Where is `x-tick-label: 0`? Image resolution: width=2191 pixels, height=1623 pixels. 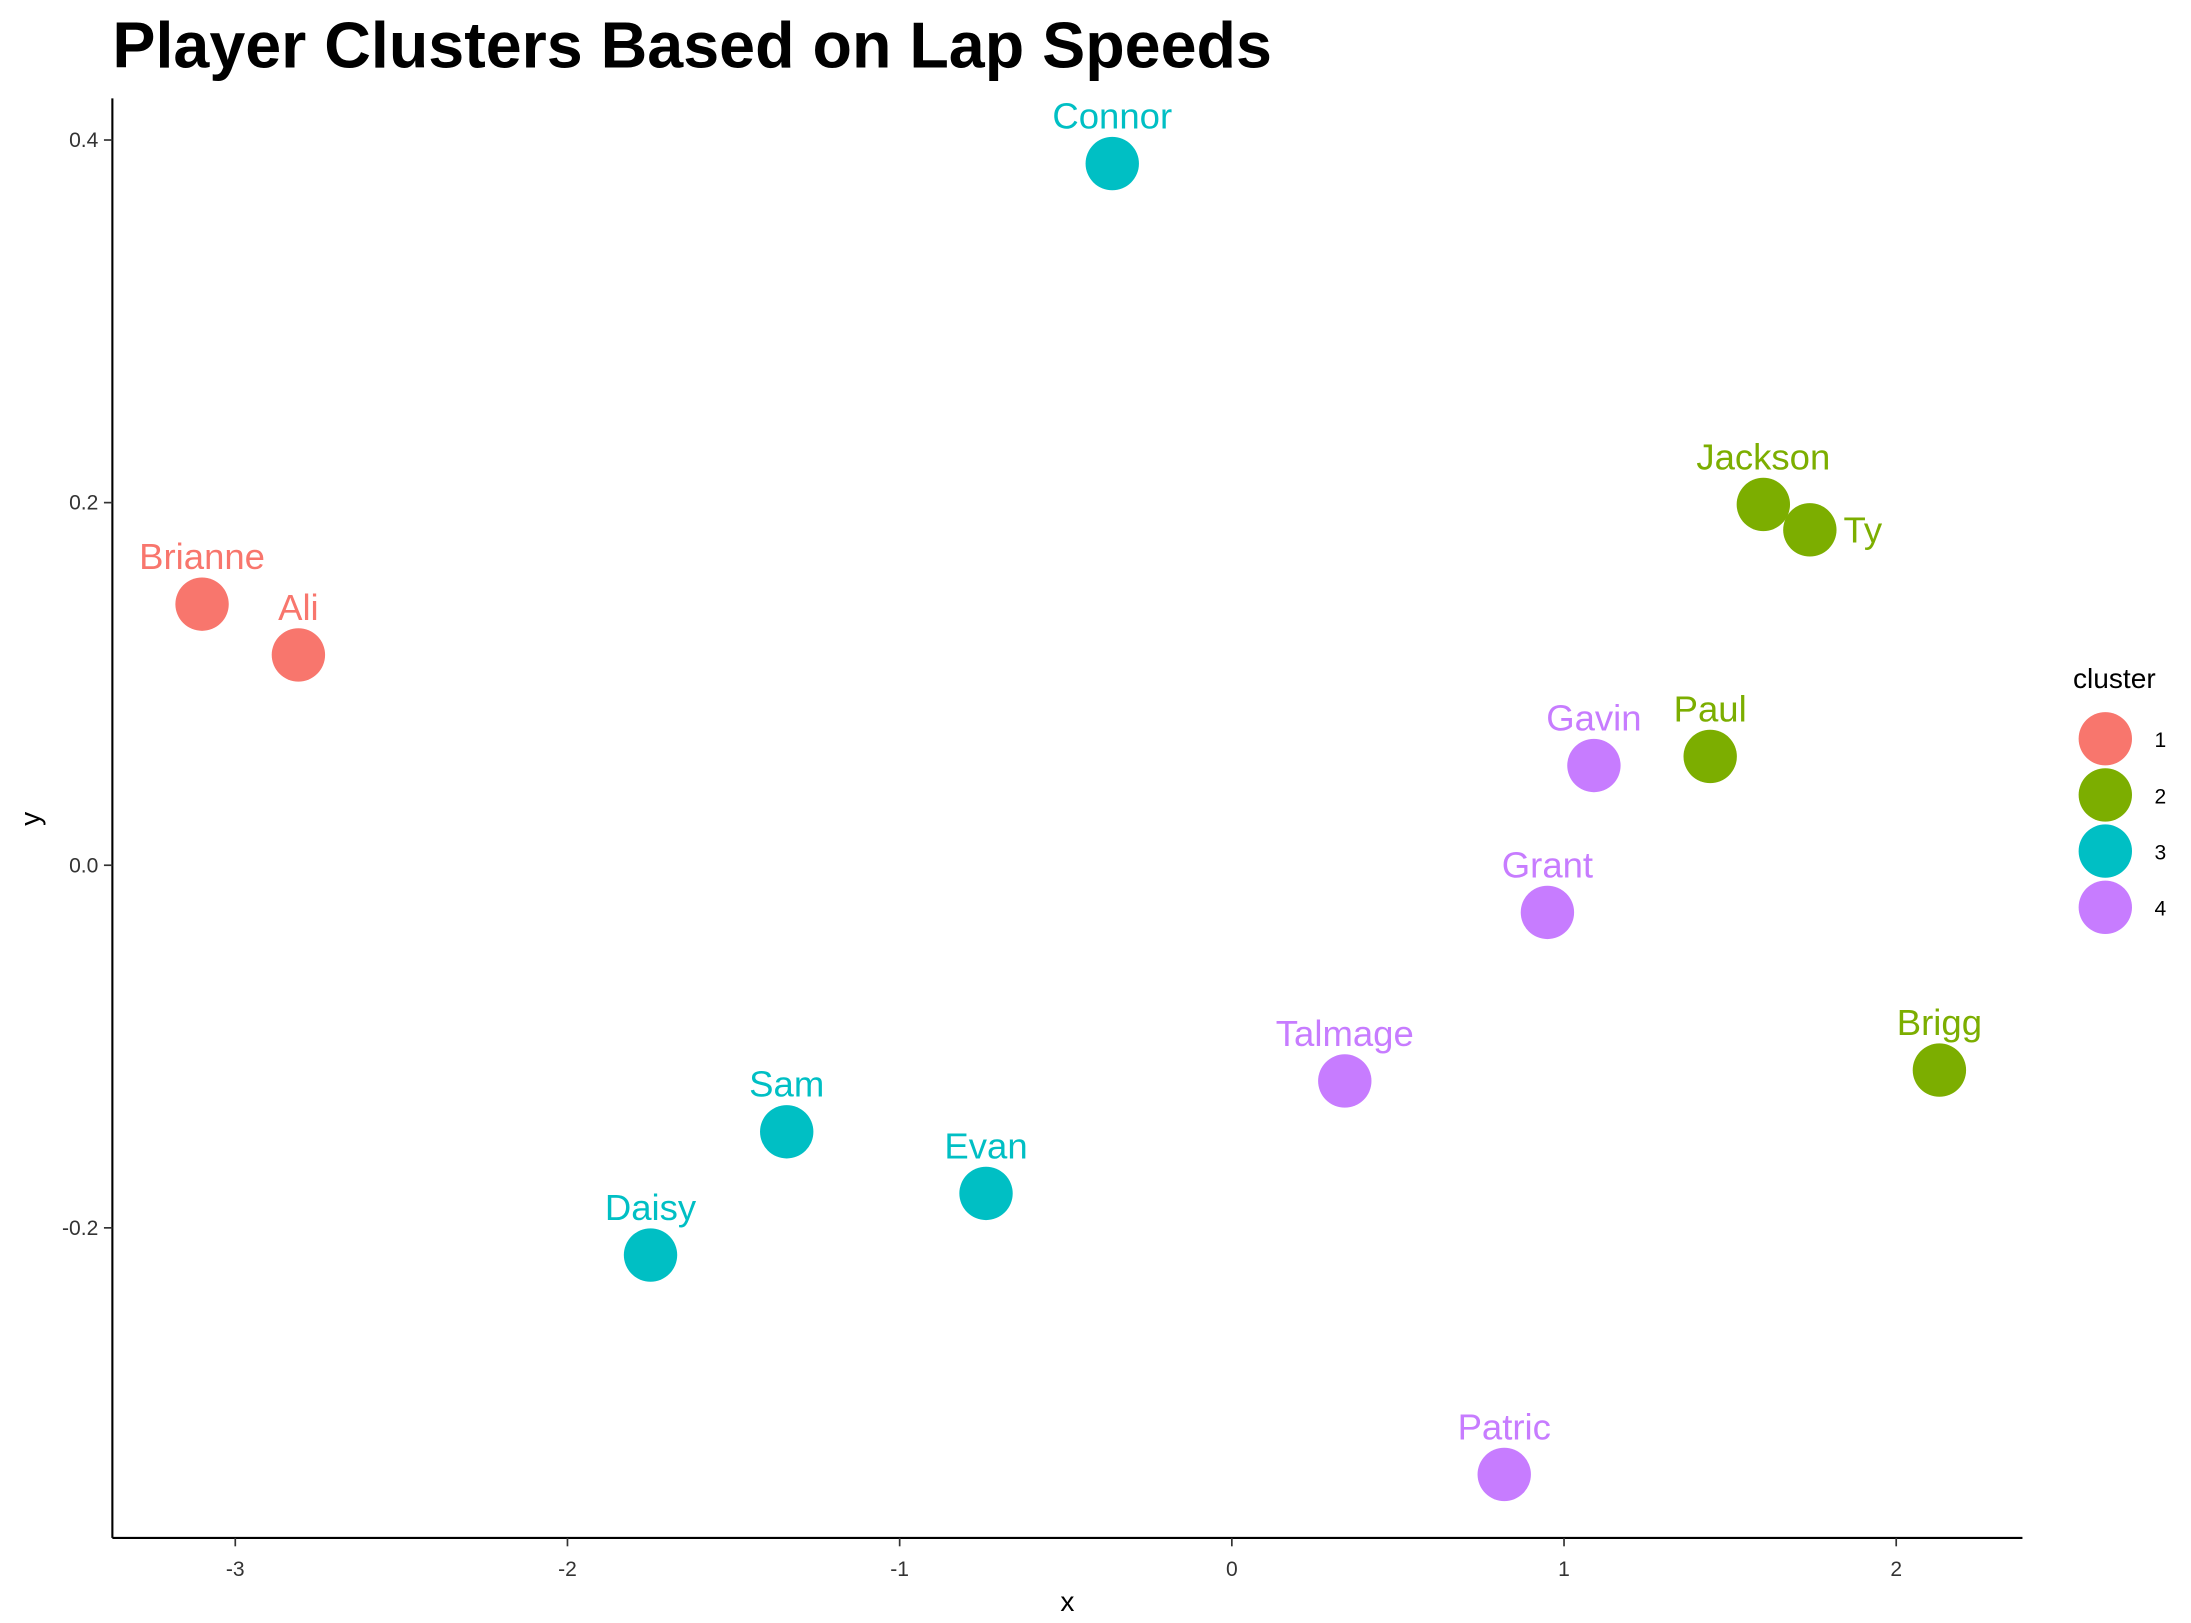
x-tick-label: 0 is located at coordinates (1232, 1569).